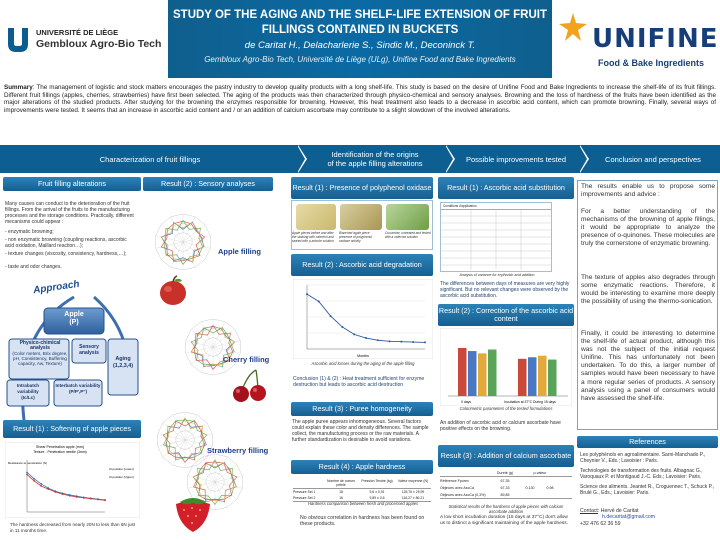 Image resolution: width=720 pixels, height=540 pixels. What do you see at coordinates (27, 463) in the screenshot?
I see `softening-chart-ylabel: Resistance to penetration (N)` at bounding box center [27, 463].